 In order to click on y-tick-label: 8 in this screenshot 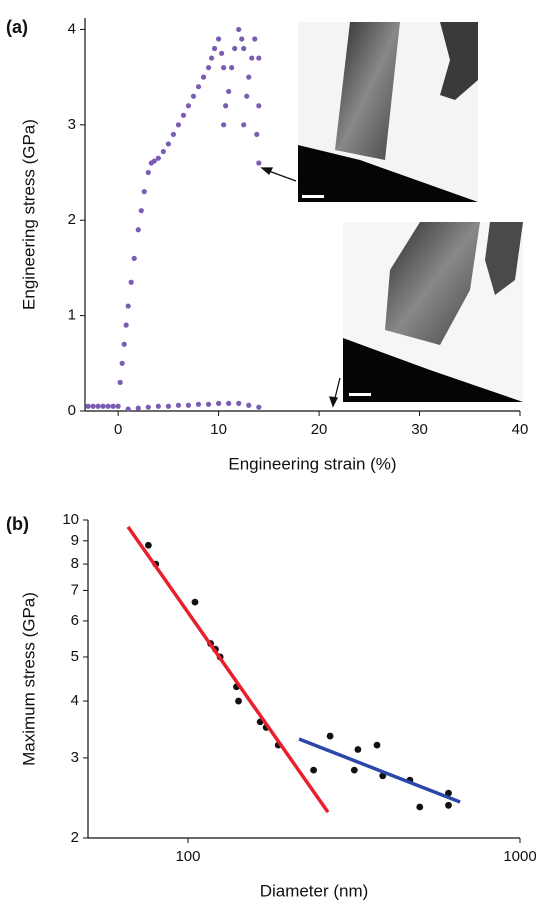, I will do `click(75, 563)`.